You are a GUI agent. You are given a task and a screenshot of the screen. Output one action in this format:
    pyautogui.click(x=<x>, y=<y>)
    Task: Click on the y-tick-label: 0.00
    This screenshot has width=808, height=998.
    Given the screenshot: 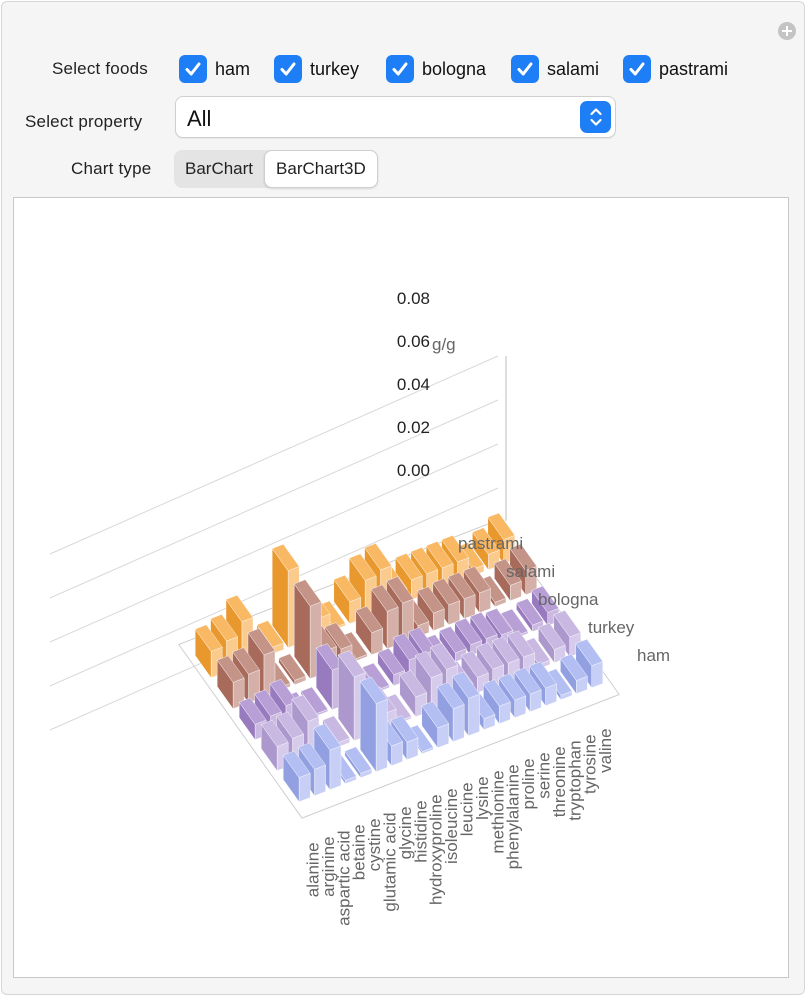 What is the action you would take?
    pyautogui.click(x=413, y=470)
    